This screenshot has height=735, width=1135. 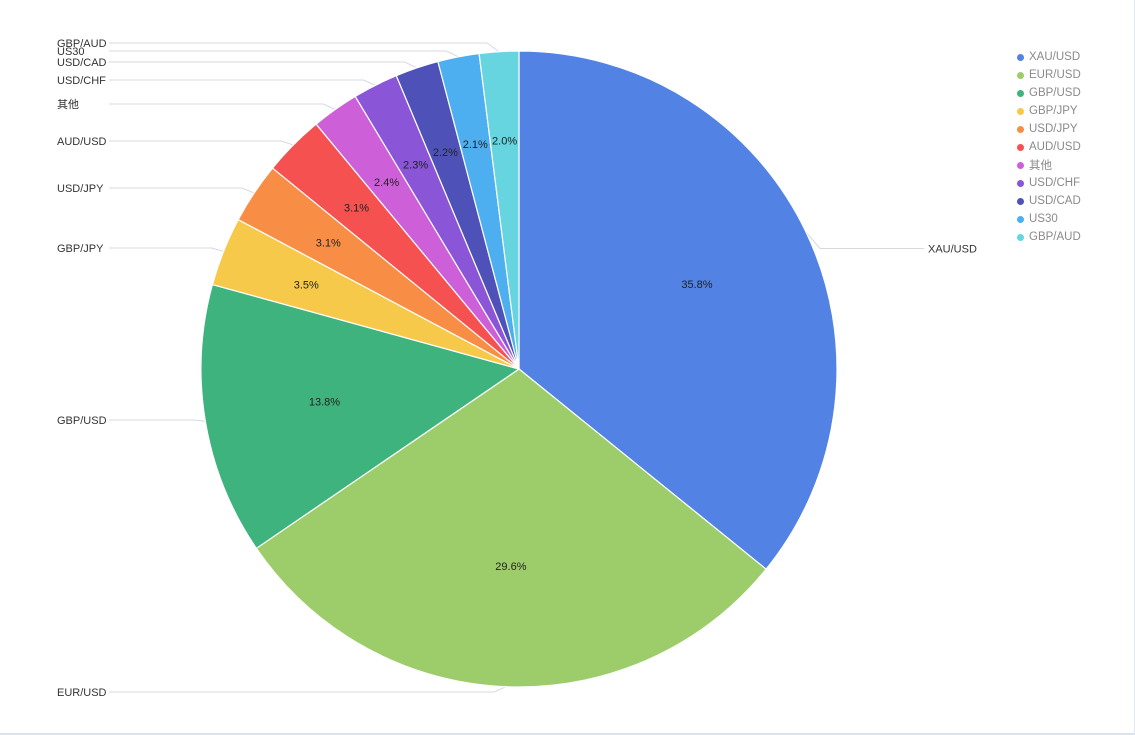 I want to click on legend-item-usd-chf: USD/CHF, so click(x=1049, y=183).